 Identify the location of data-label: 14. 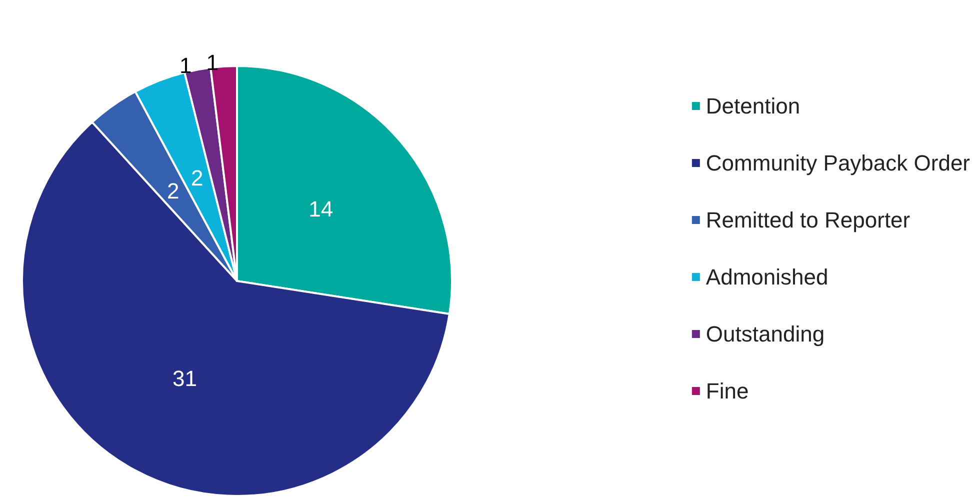
(321, 209).